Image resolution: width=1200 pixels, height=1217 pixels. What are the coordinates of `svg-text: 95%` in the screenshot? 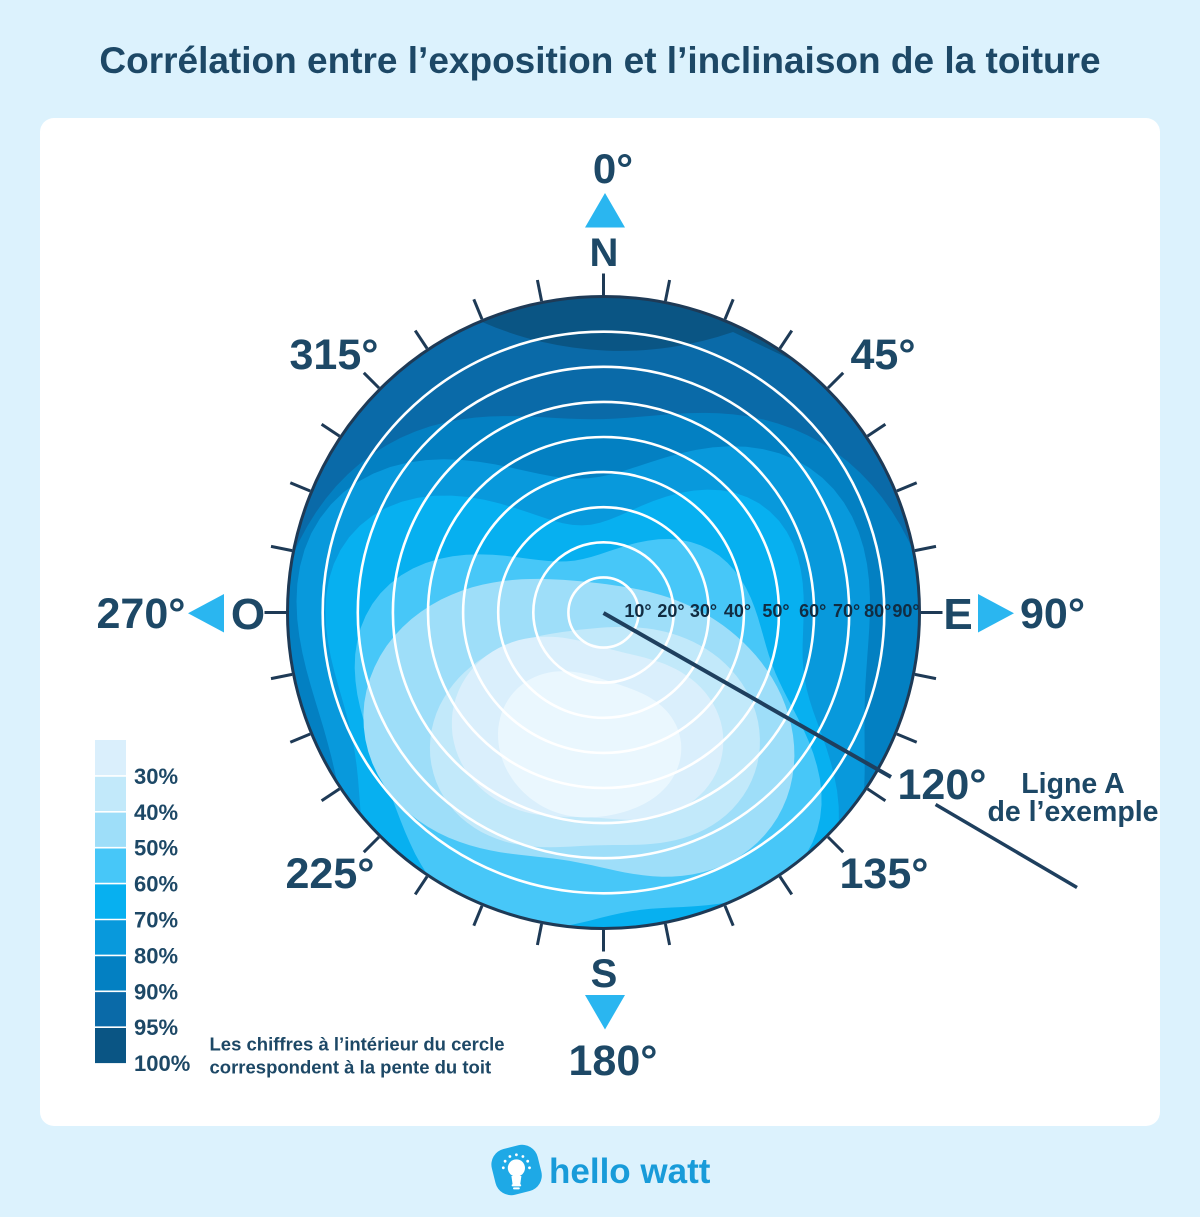 It's located at (156, 1027).